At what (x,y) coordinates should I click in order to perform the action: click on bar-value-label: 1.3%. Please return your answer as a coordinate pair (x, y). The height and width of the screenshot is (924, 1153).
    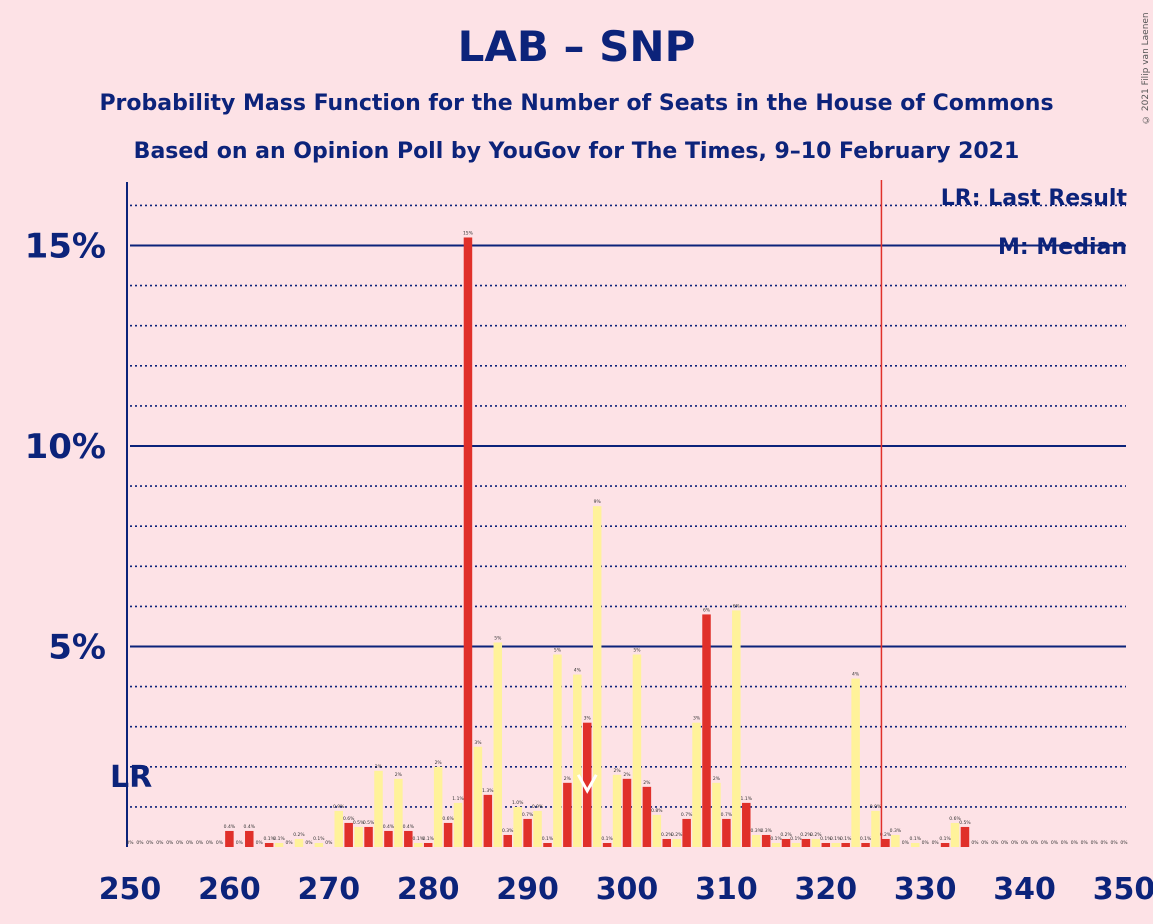
    Looking at the image, I should click on (488, 791).